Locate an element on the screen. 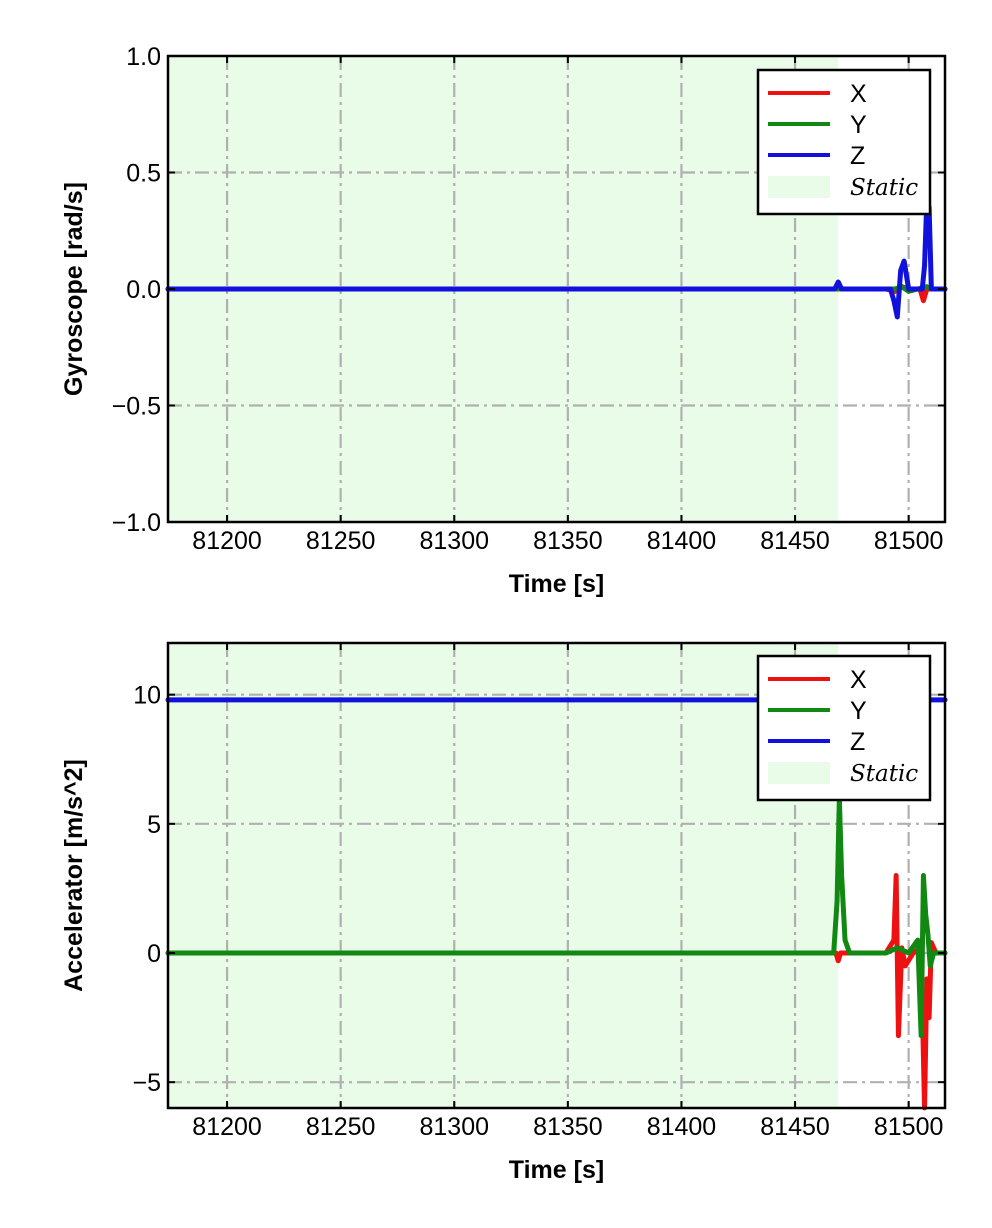 The image size is (992, 1228). series-layer is located at coordinates (556, 258).